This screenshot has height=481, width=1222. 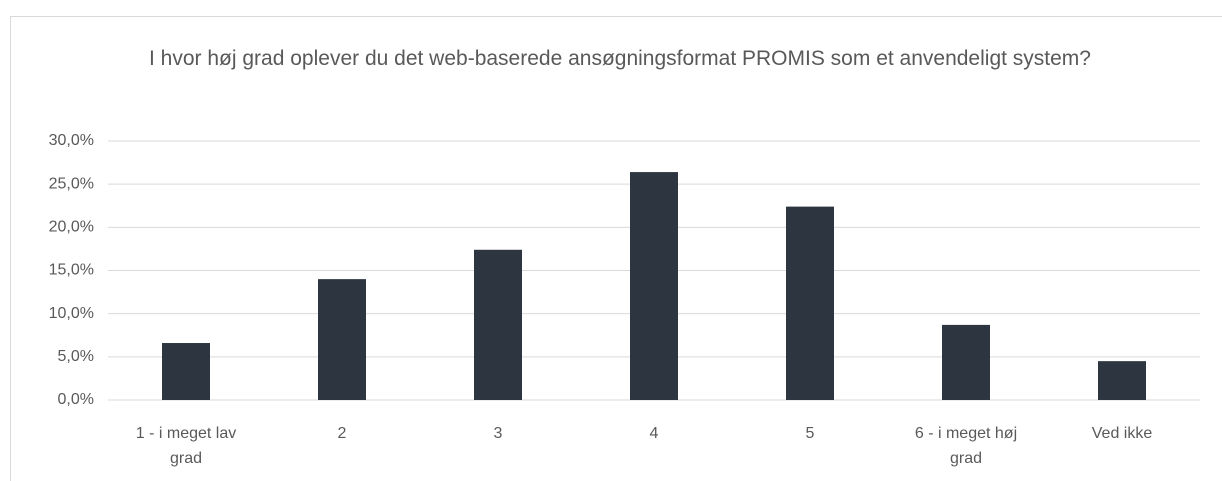 I want to click on x-tick-label: Ved ikke, so click(x=1122, y=433).